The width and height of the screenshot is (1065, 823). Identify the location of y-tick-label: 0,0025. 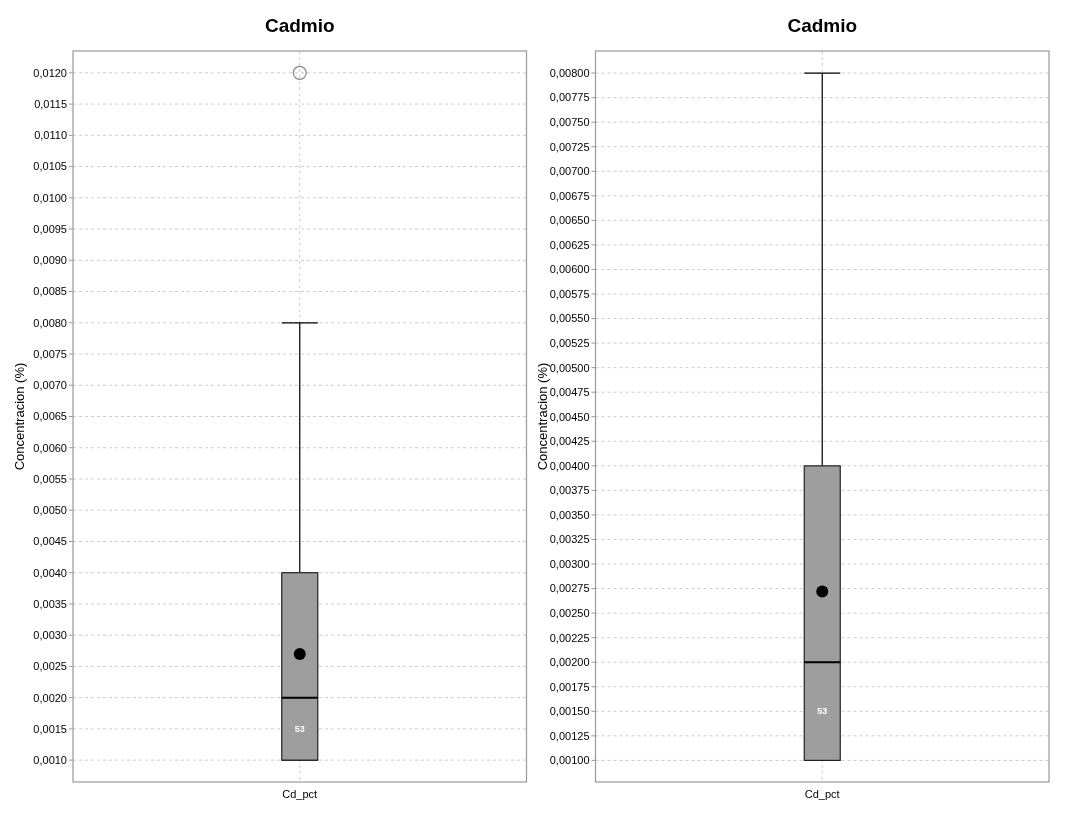
(50, 666).